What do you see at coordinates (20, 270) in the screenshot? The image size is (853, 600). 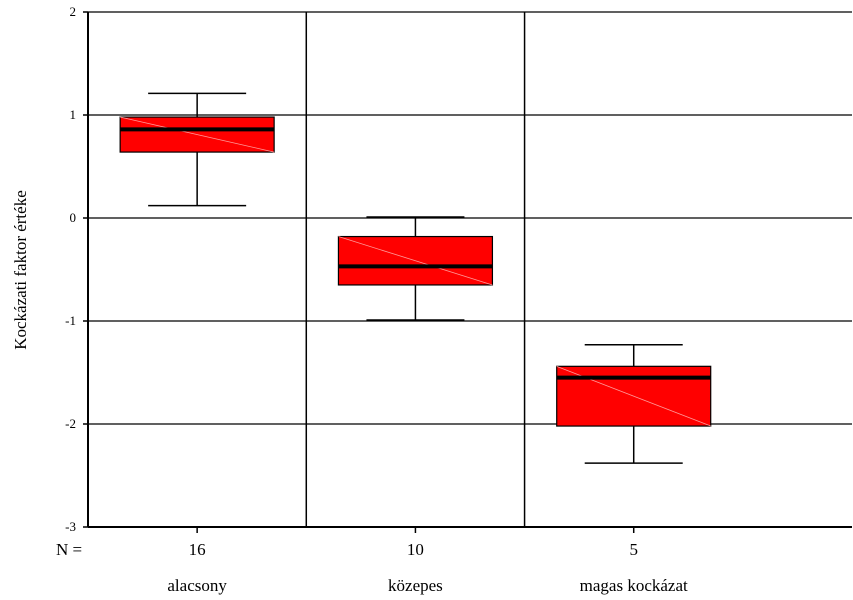 I see `y-axis-label: Kockázati faktor értéke` at bounding box center [20, 270].